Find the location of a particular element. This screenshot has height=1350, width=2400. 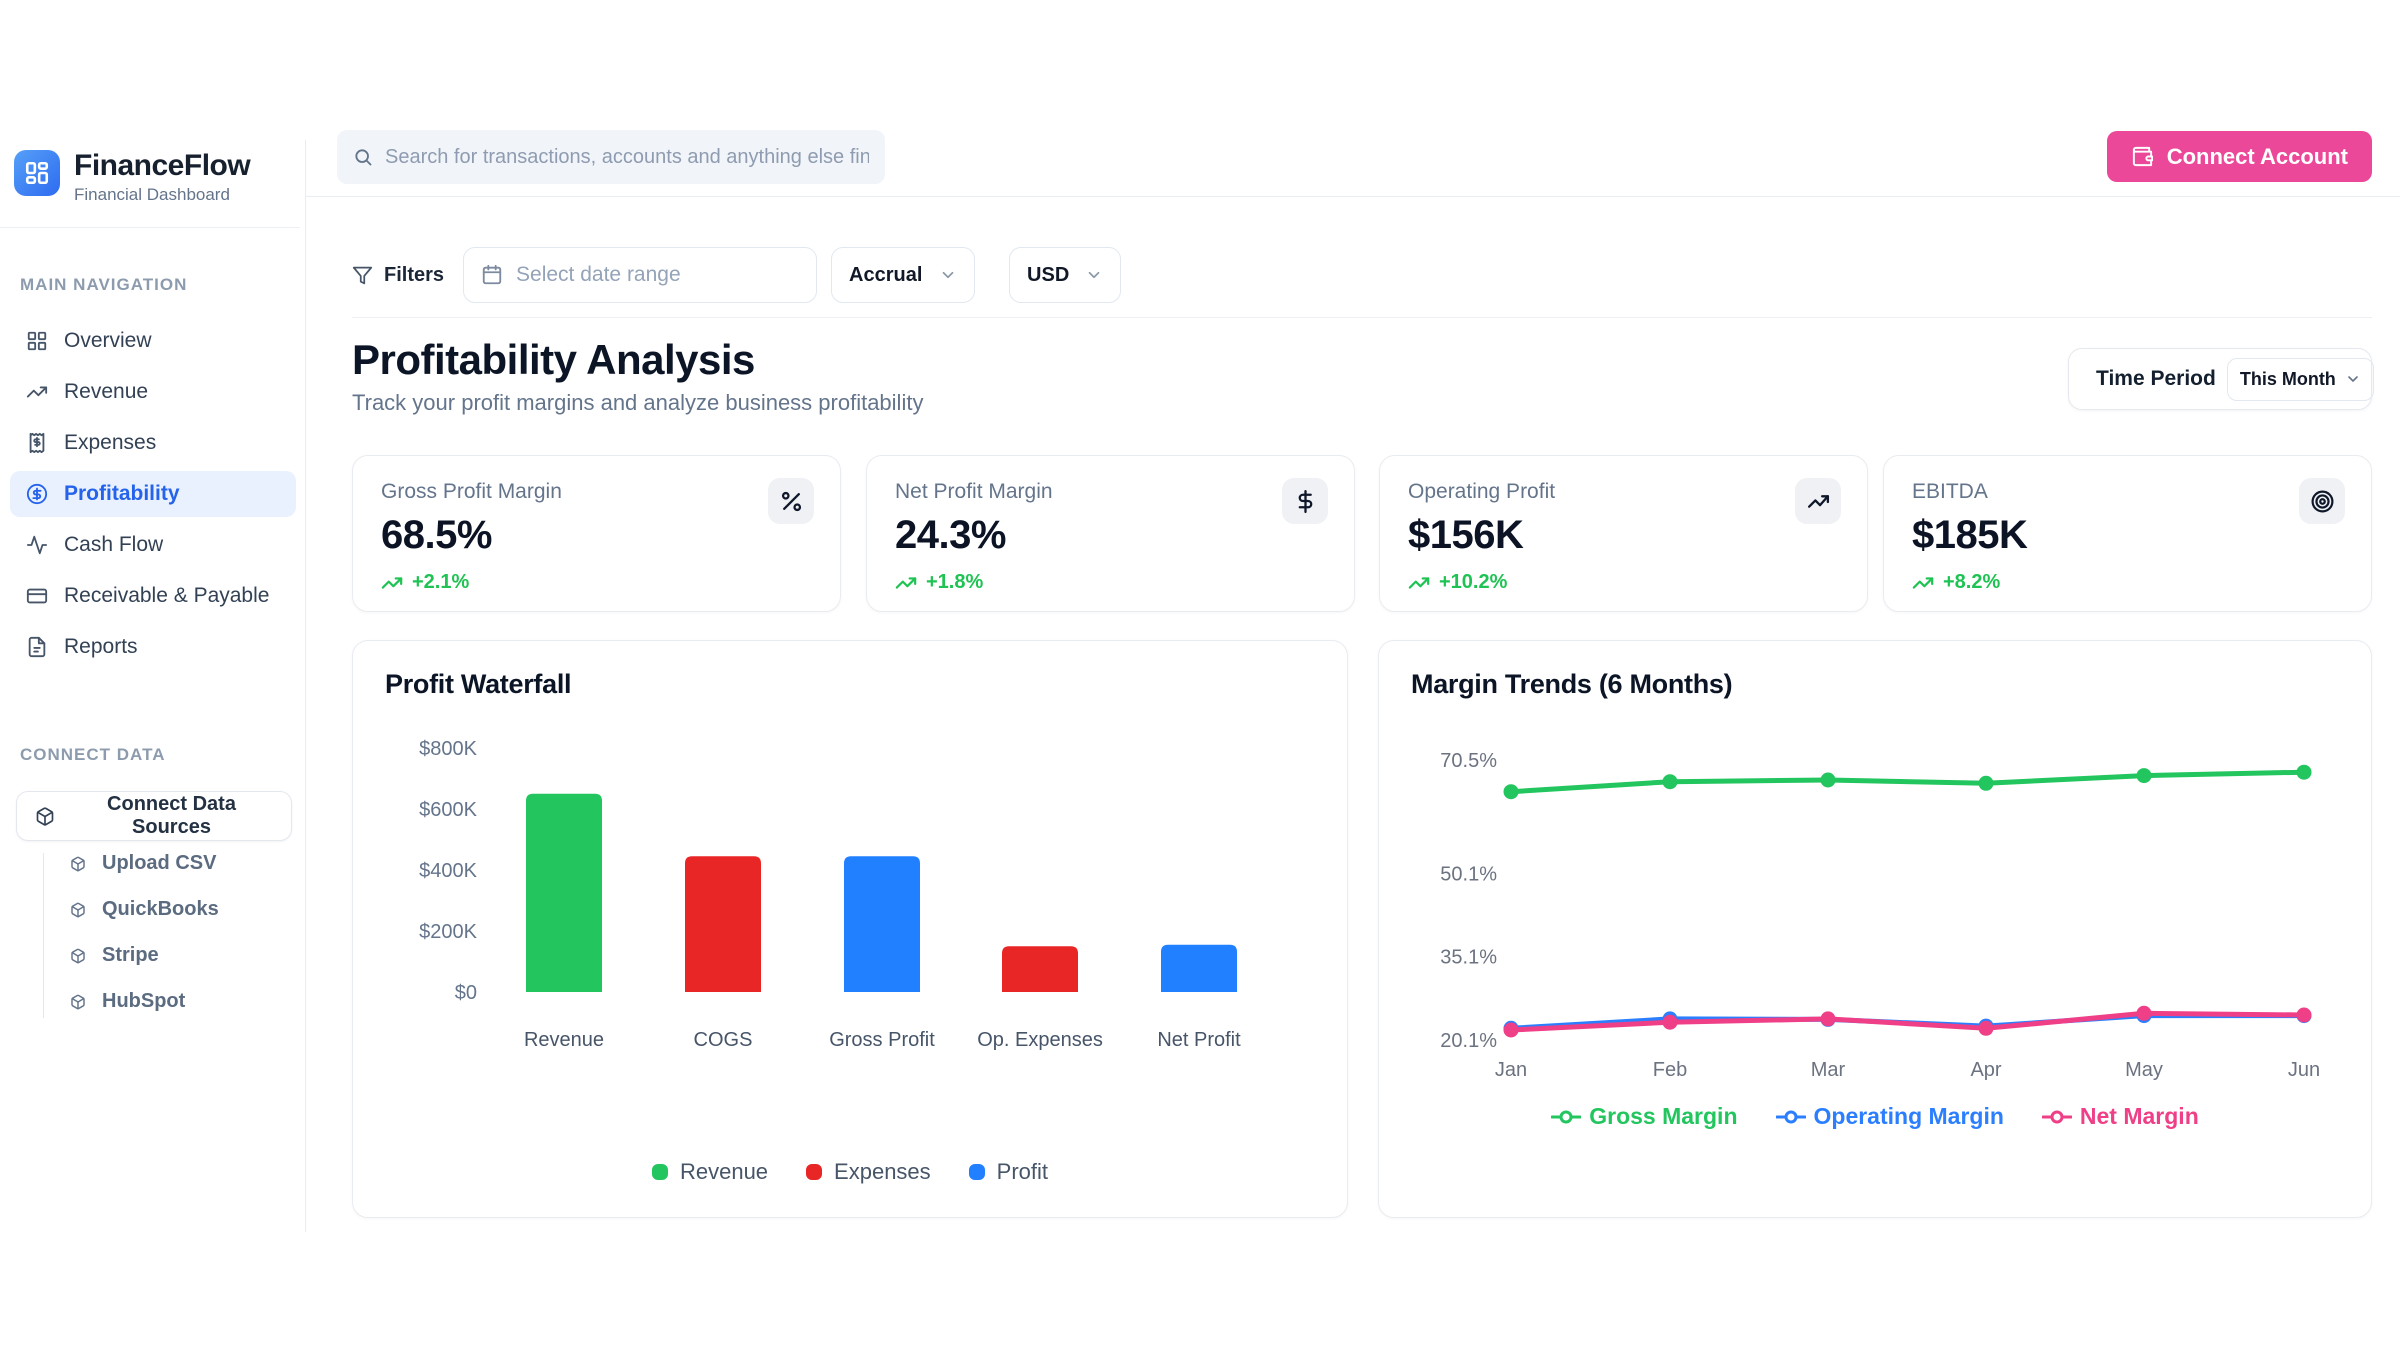

date-range-placeholder: Select date range is located at coordinates (598, 274).